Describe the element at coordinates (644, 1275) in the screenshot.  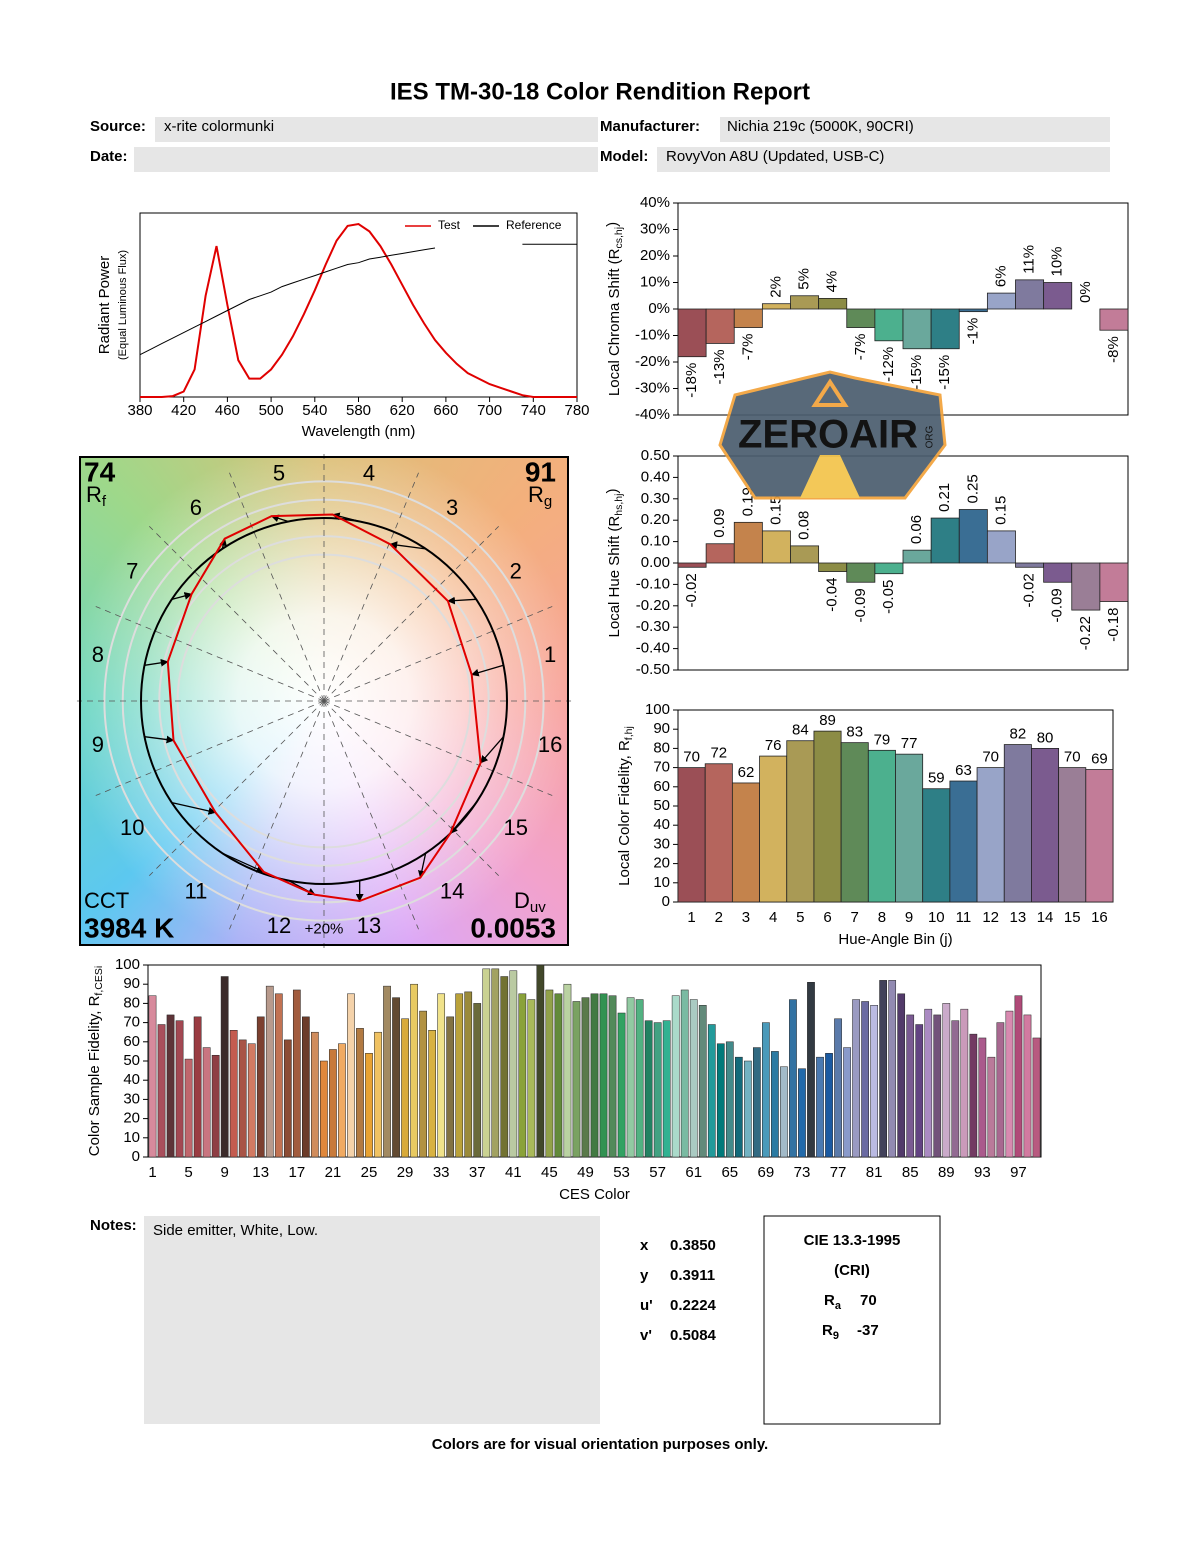
I see `coord-label: y` at that location.